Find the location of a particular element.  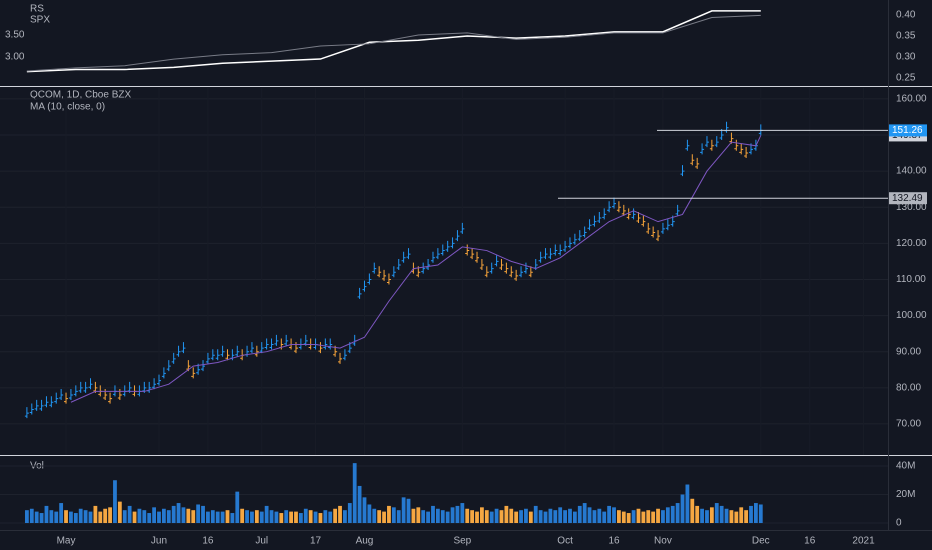

x-tick-label: 17 is located at coordinates (316, 541).